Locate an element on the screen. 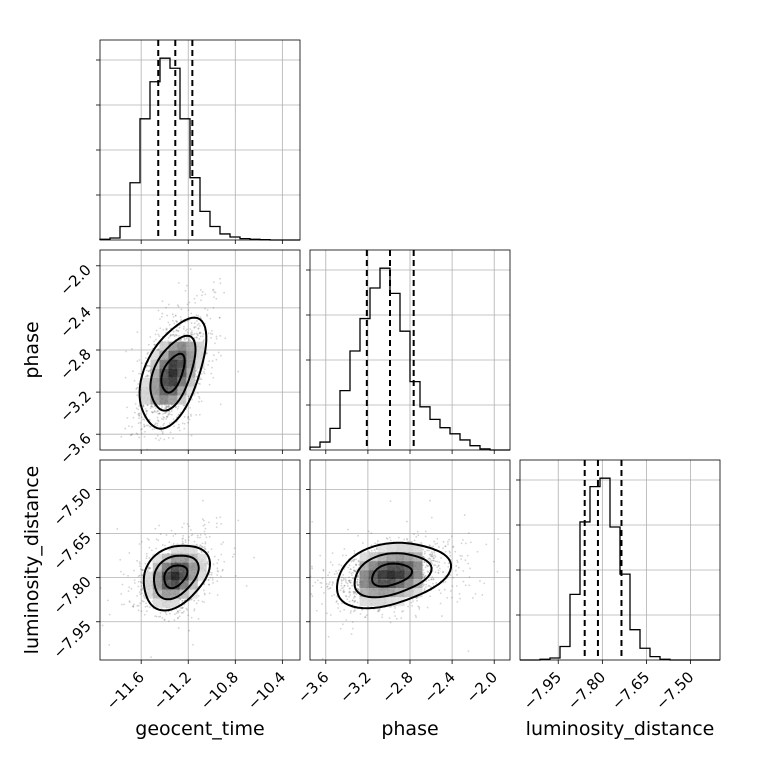 Image resolution: width=760 pixels, height=760 pixels. tick-label-x-phase: −3.6 is located at coordinates (313, 687).